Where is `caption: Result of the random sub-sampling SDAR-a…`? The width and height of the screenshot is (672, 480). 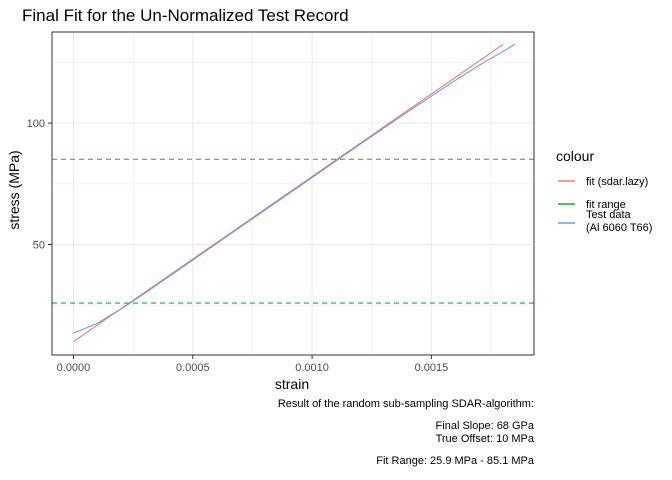 caption: Result of the random sub-sampling SDAR-a… is located at coordinates (406, 432).